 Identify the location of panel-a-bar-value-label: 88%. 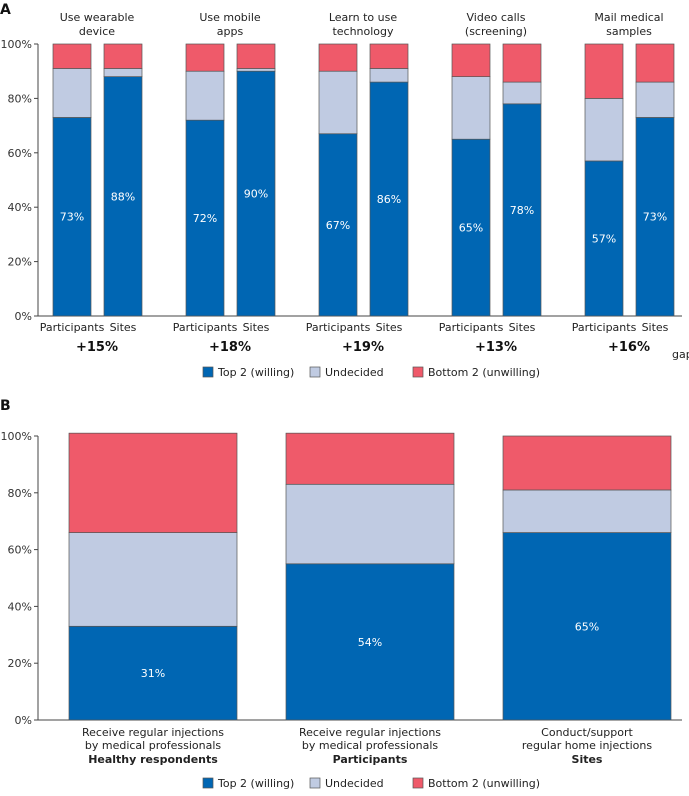
(123, 196).